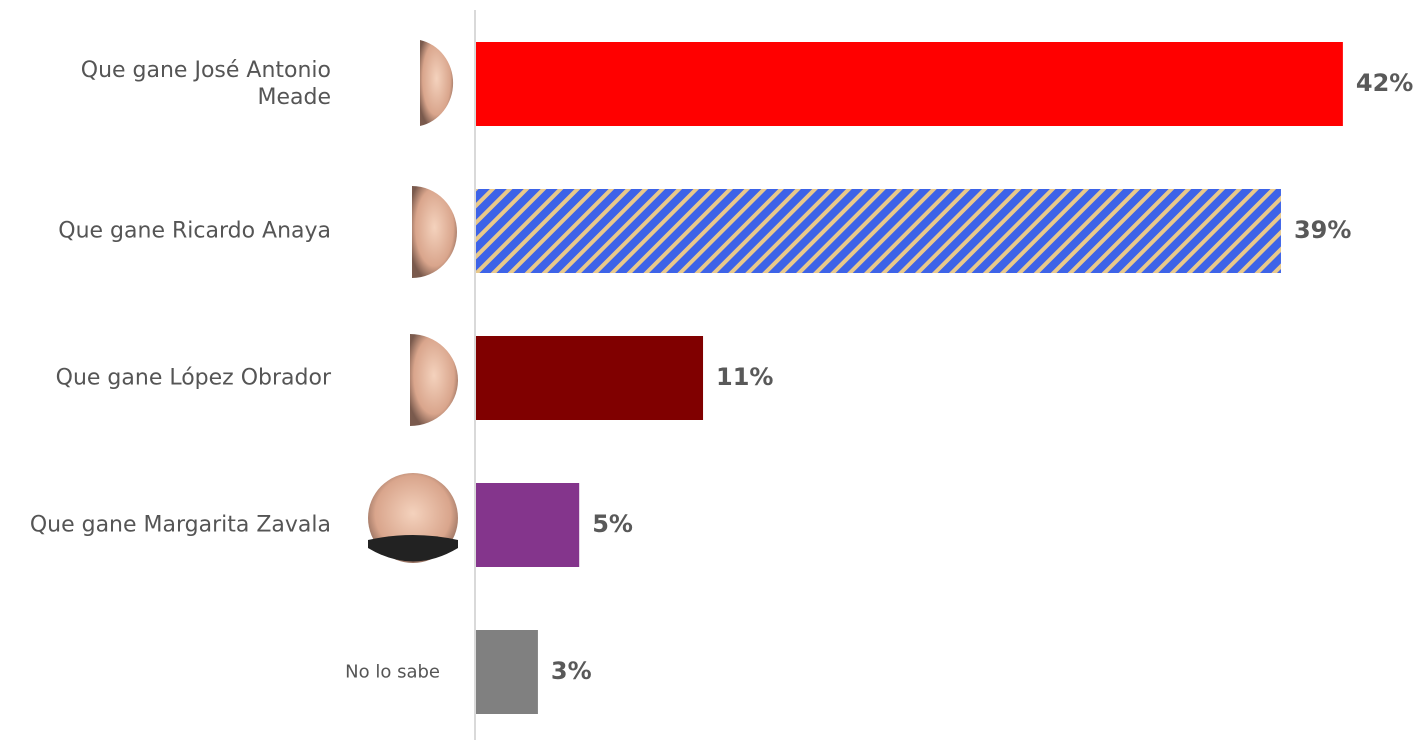 This screenshot has height=740, width=1416. Describe the element at coordinates (571, 671) in the screenshot. I see `value-label: 3%` at that location.